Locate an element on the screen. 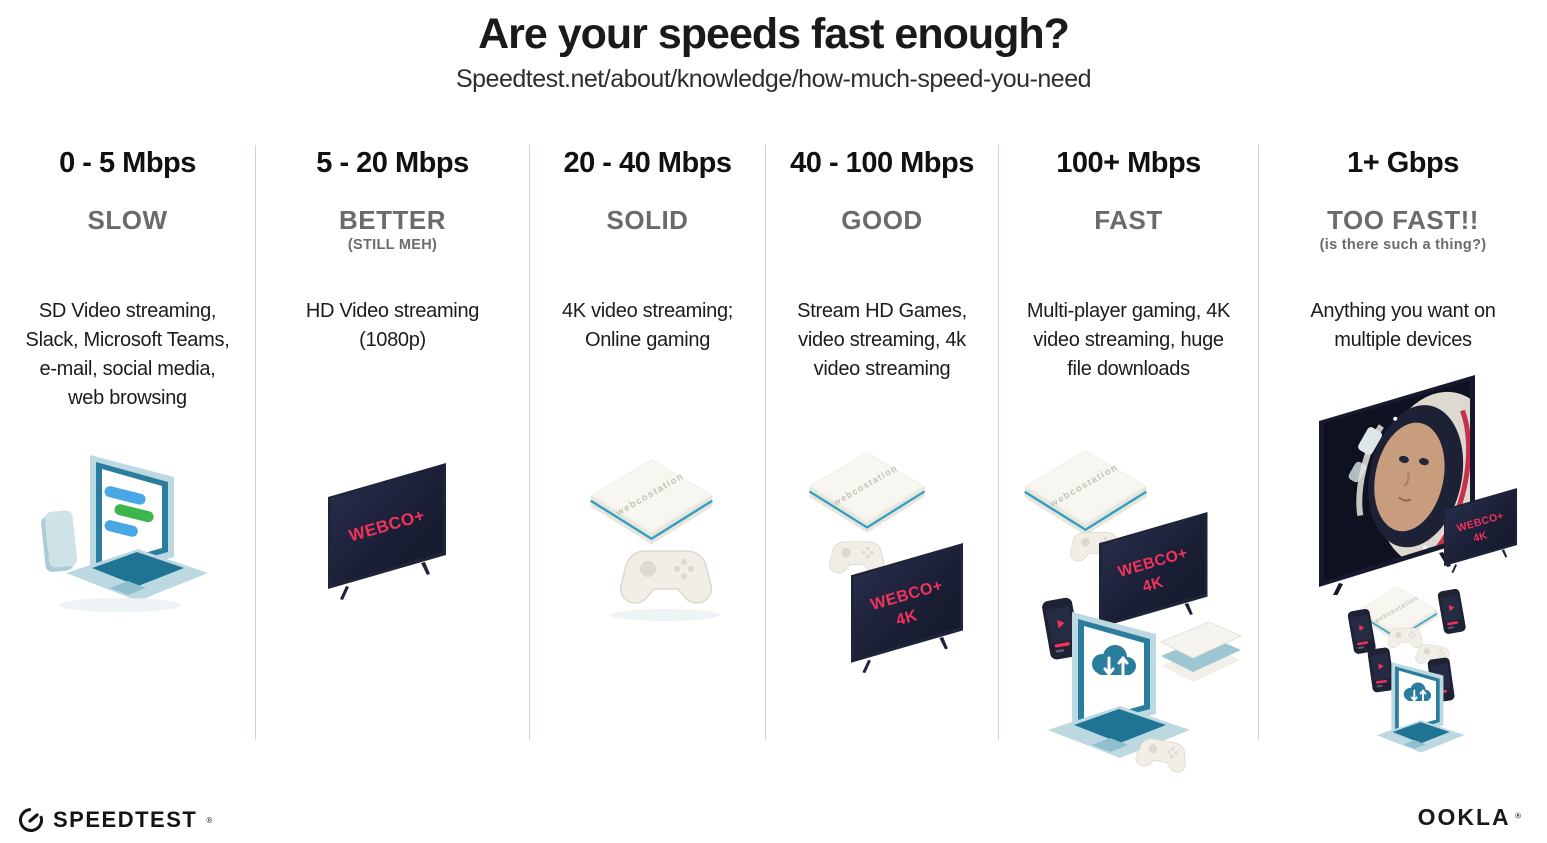  tv-icon: WEBCO+ is located at coordinates (387, 531).